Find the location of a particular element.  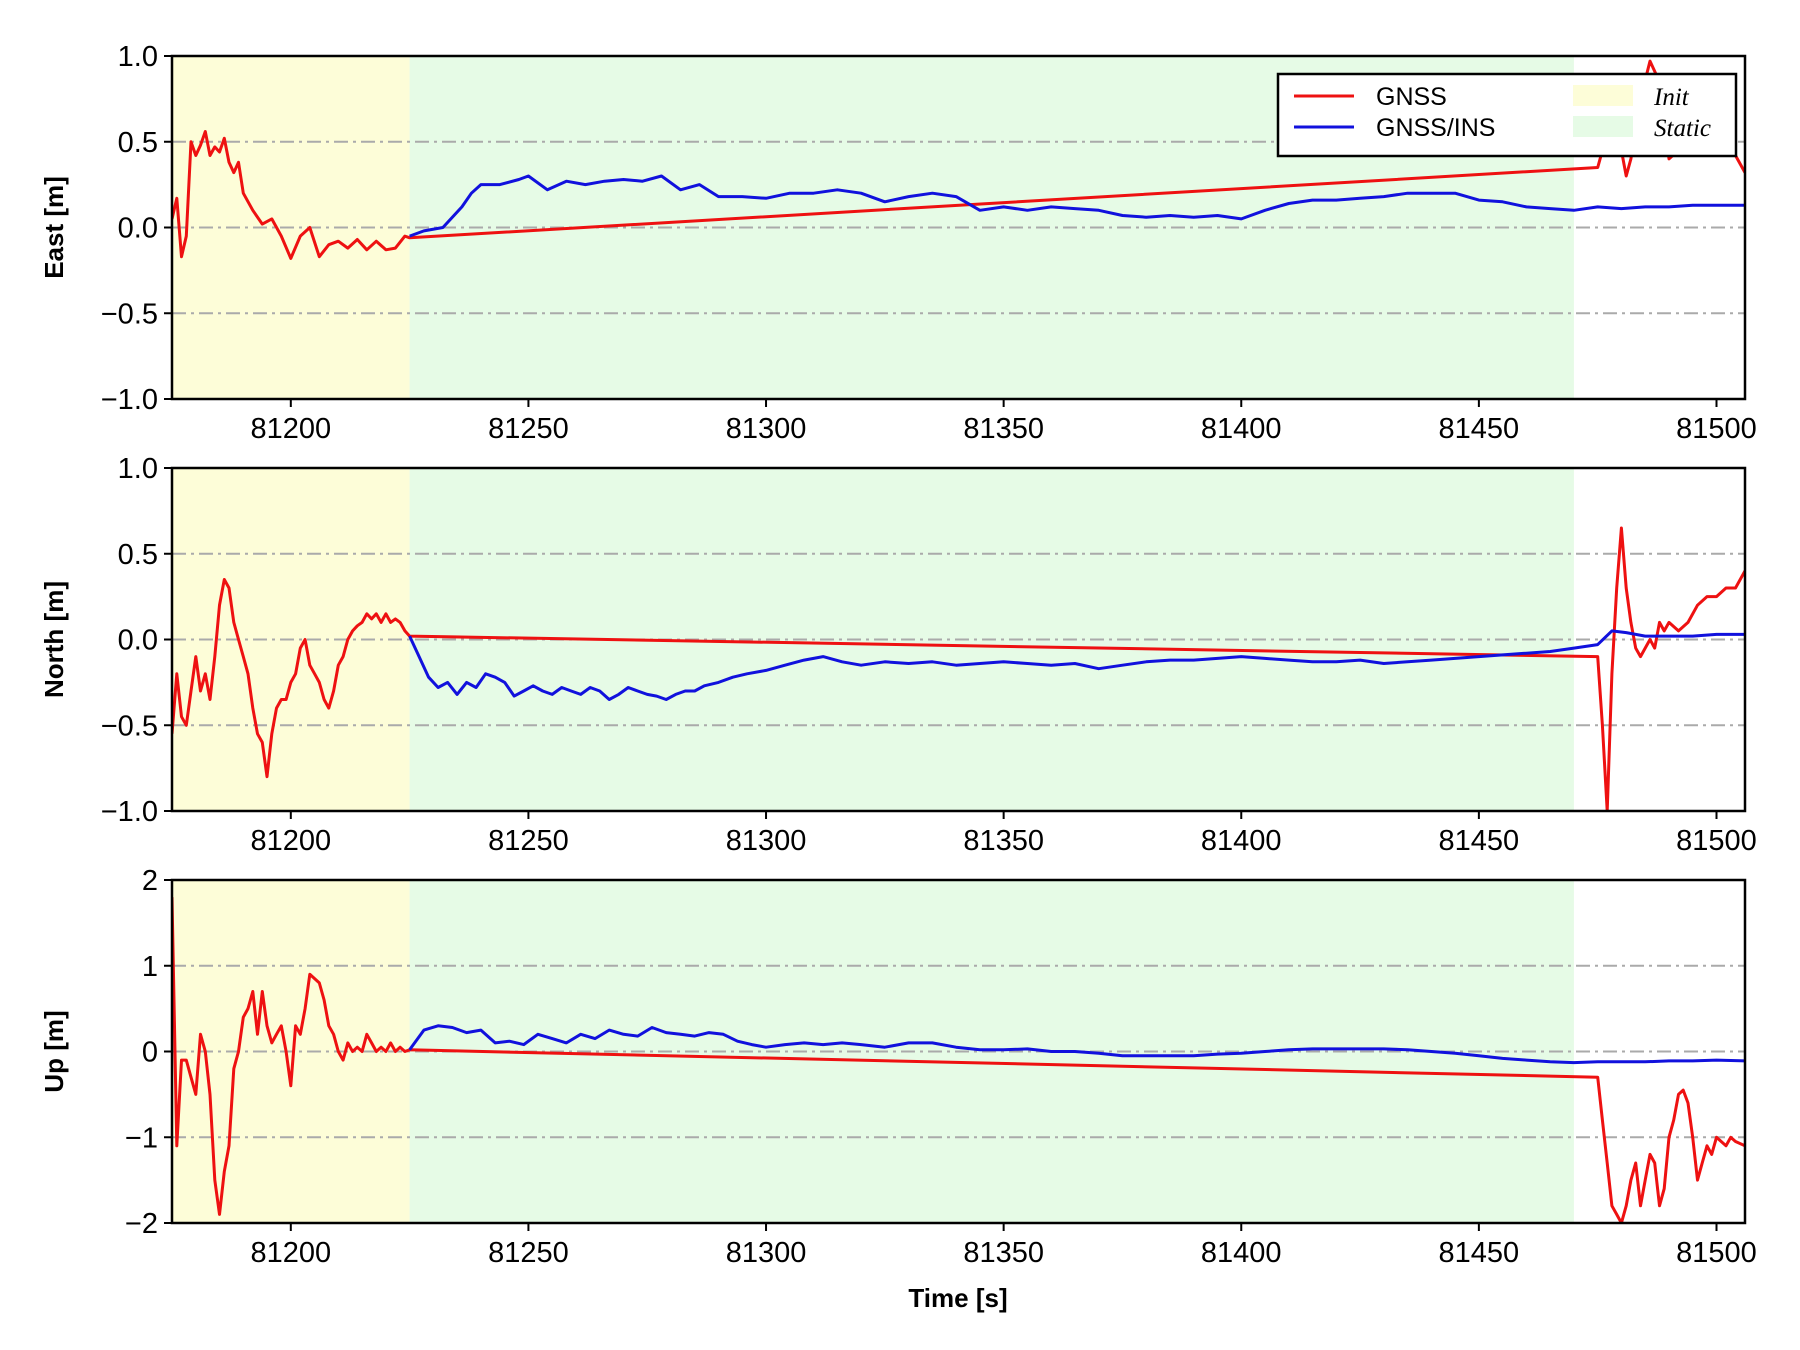

legend-label-static: Static is located at coordinates (1682, 128).